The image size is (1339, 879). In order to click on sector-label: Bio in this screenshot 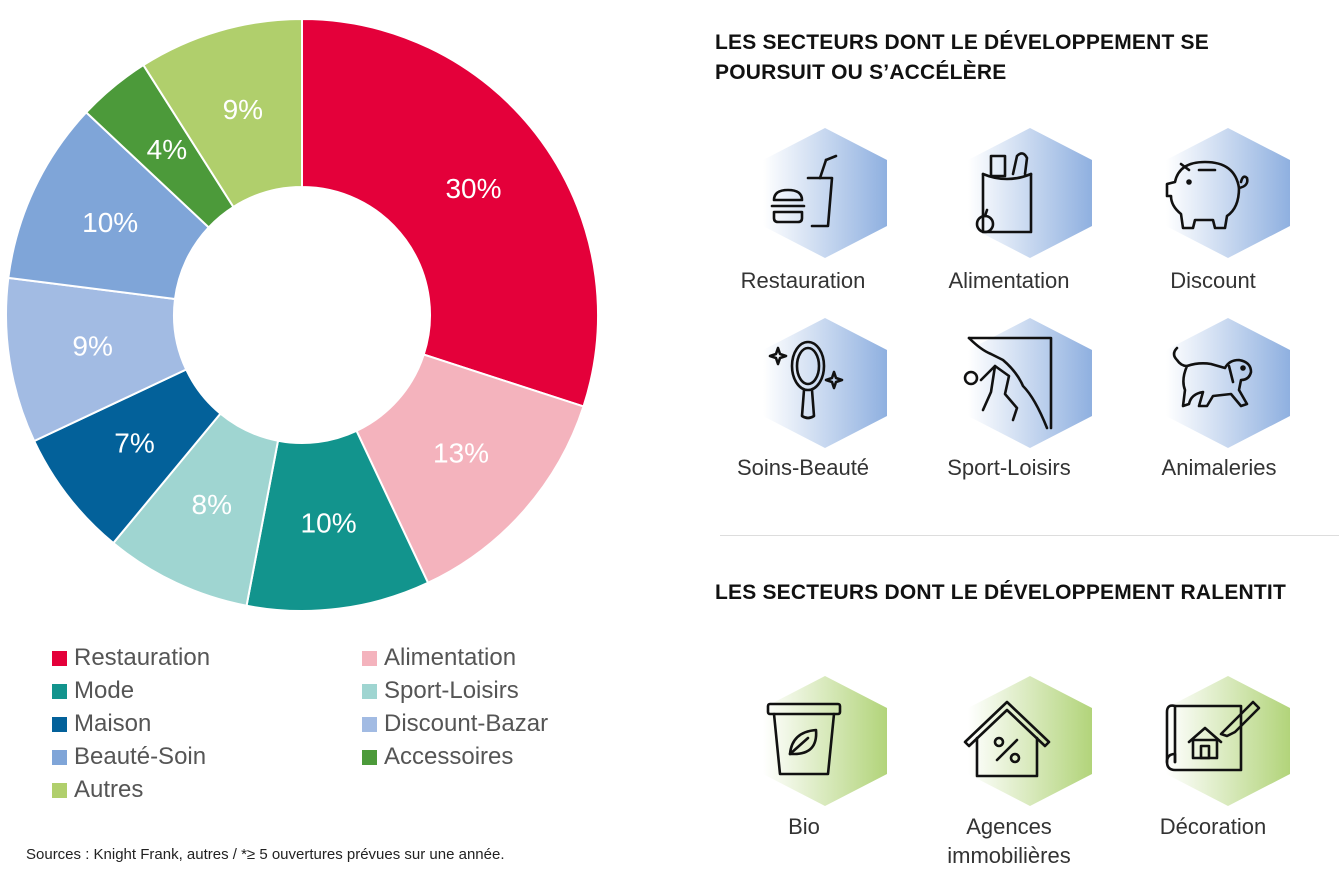, I will do `click(804, 826)`.